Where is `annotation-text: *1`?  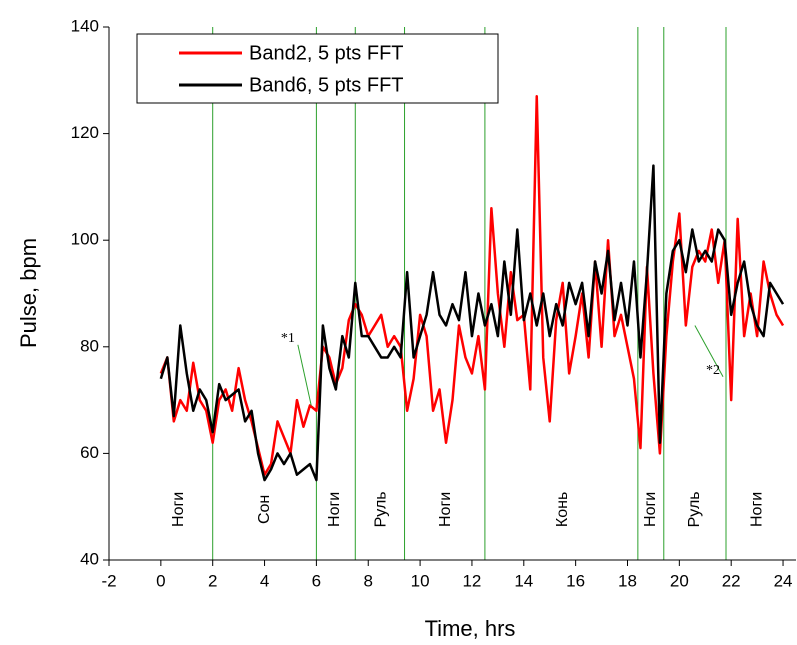 annotation-text: *1 is located at coordinates (288, 338).